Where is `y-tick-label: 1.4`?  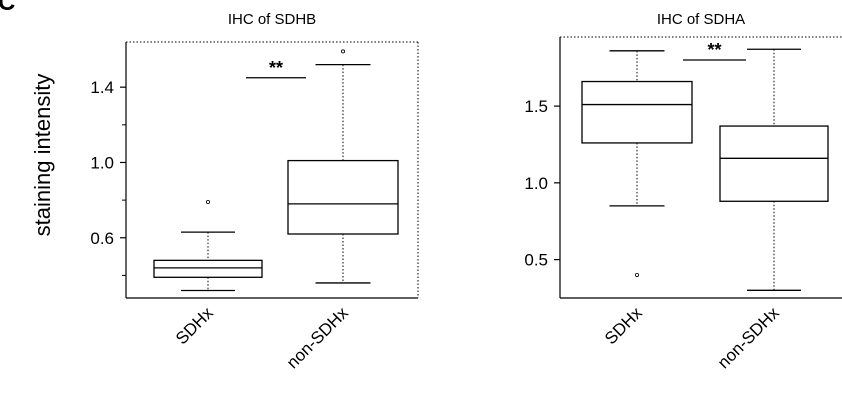 y-tick-label: 1.4 is located at coordinates (102, 87).